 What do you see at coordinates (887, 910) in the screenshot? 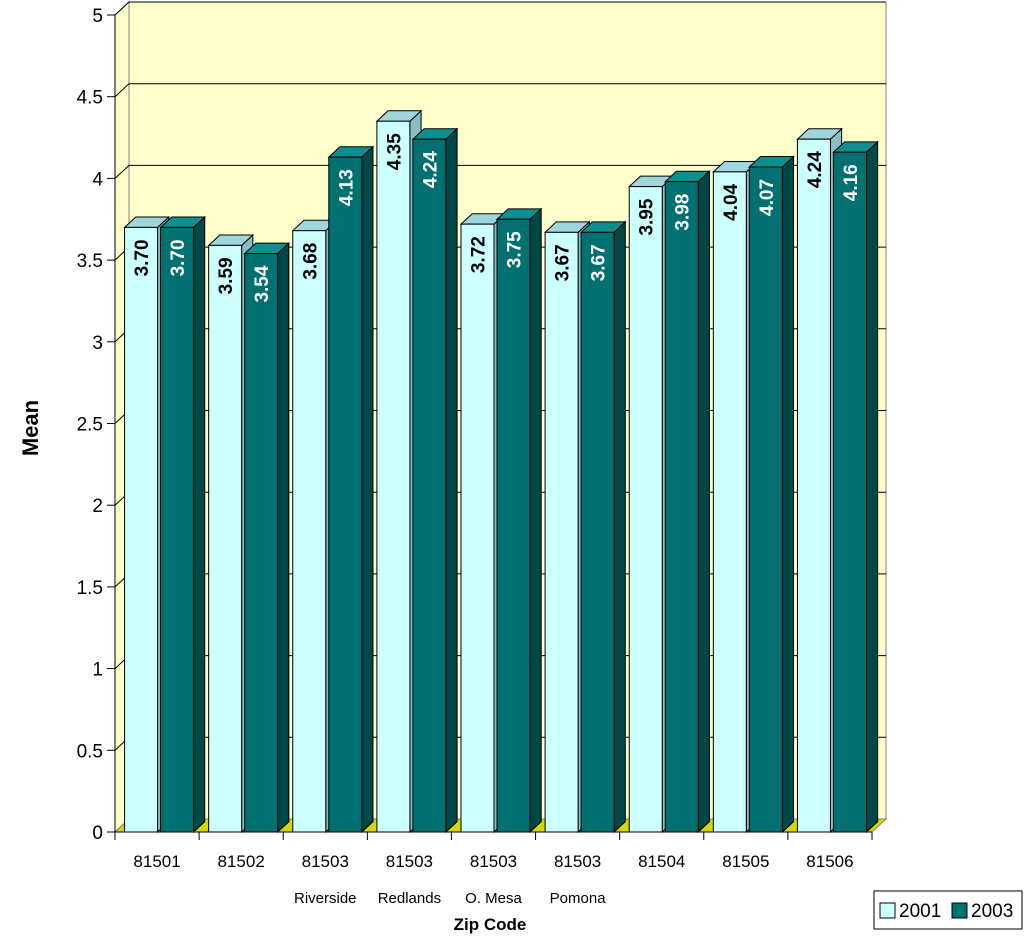
I see `legend-swatch-2001` at bounding box center [887, 910].